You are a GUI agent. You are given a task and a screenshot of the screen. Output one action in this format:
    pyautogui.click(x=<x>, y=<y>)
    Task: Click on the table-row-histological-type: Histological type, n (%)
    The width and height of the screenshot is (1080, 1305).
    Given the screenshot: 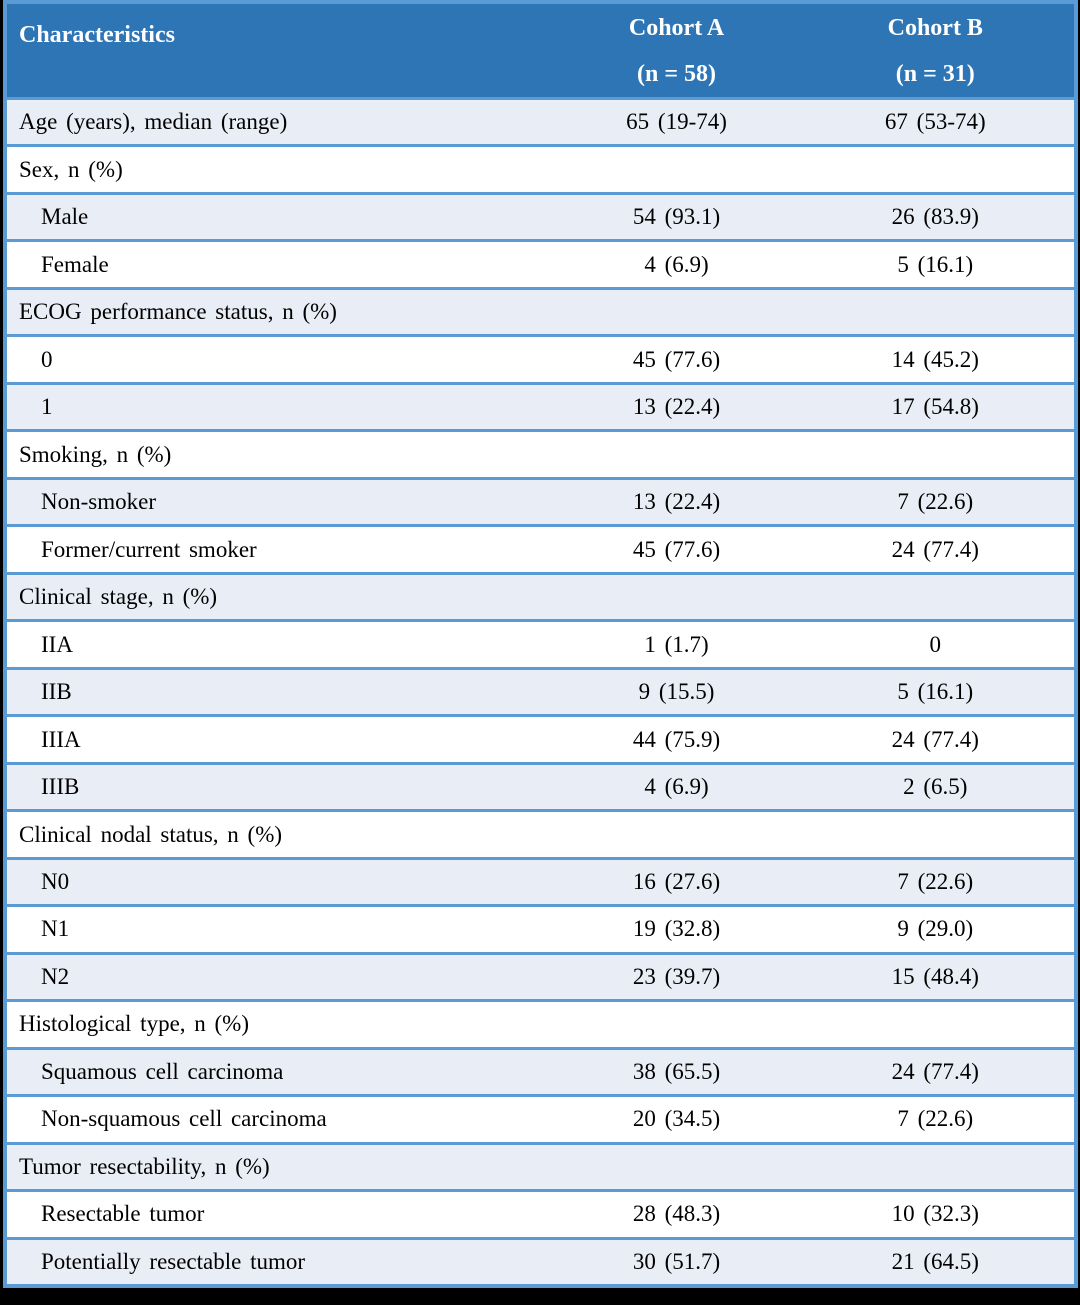 What is the action you would take?
    pyautogui.click(x=540, y=1023)
    